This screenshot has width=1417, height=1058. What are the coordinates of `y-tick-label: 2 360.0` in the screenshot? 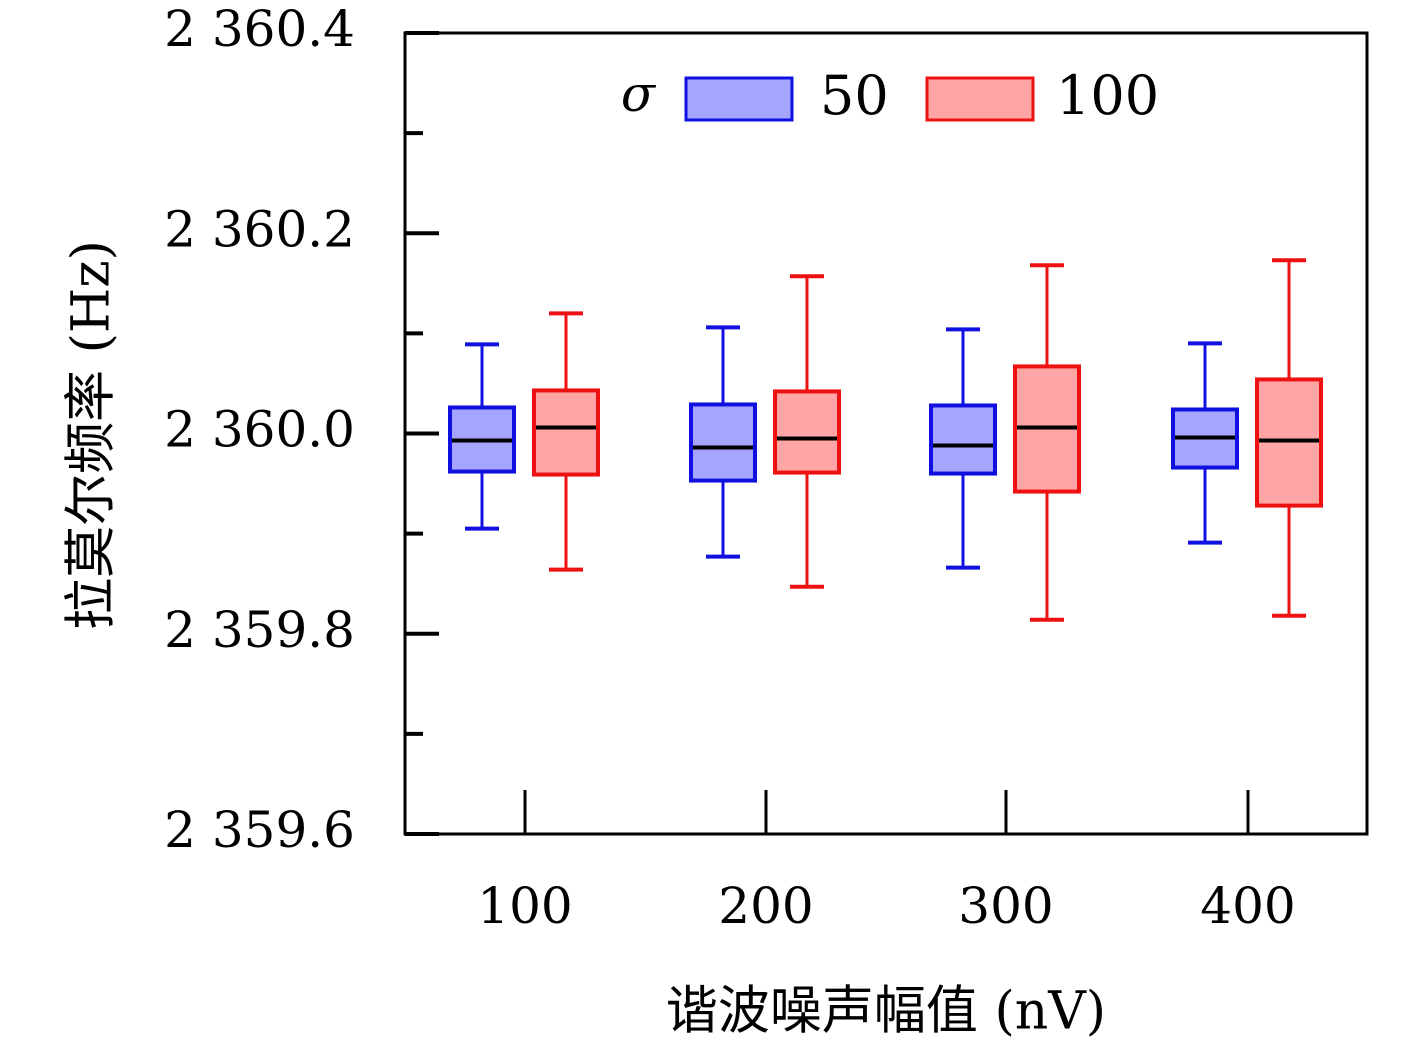 It's located at (259, 430).